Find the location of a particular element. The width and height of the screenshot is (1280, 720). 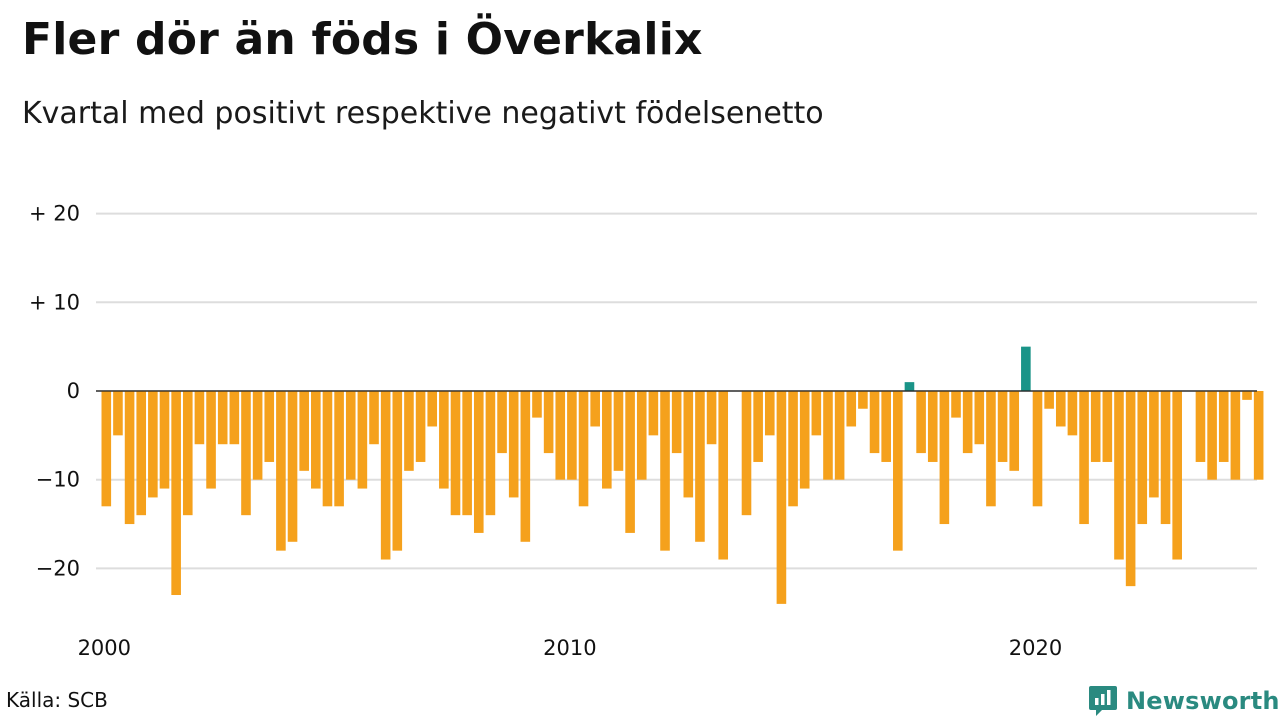

x-tick-label: 2020 is located at coordinates (1035, 648).